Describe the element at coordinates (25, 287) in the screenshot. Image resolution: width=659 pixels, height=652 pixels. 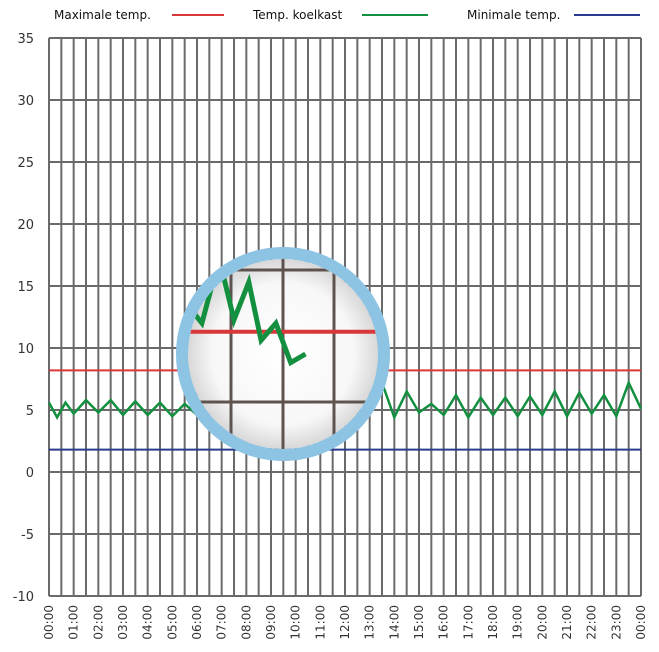
I see `y-tick-label: 15` at that location.